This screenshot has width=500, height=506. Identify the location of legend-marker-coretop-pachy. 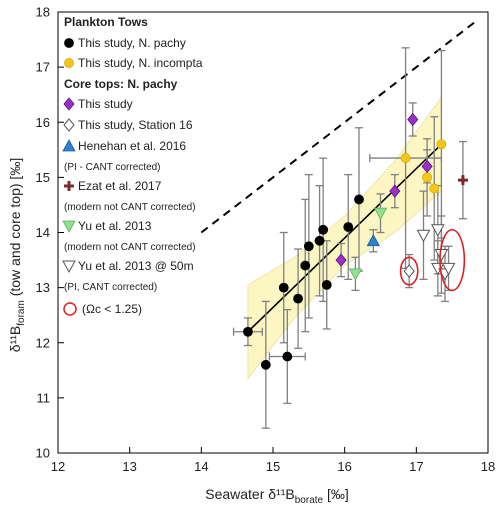
(69, 104).